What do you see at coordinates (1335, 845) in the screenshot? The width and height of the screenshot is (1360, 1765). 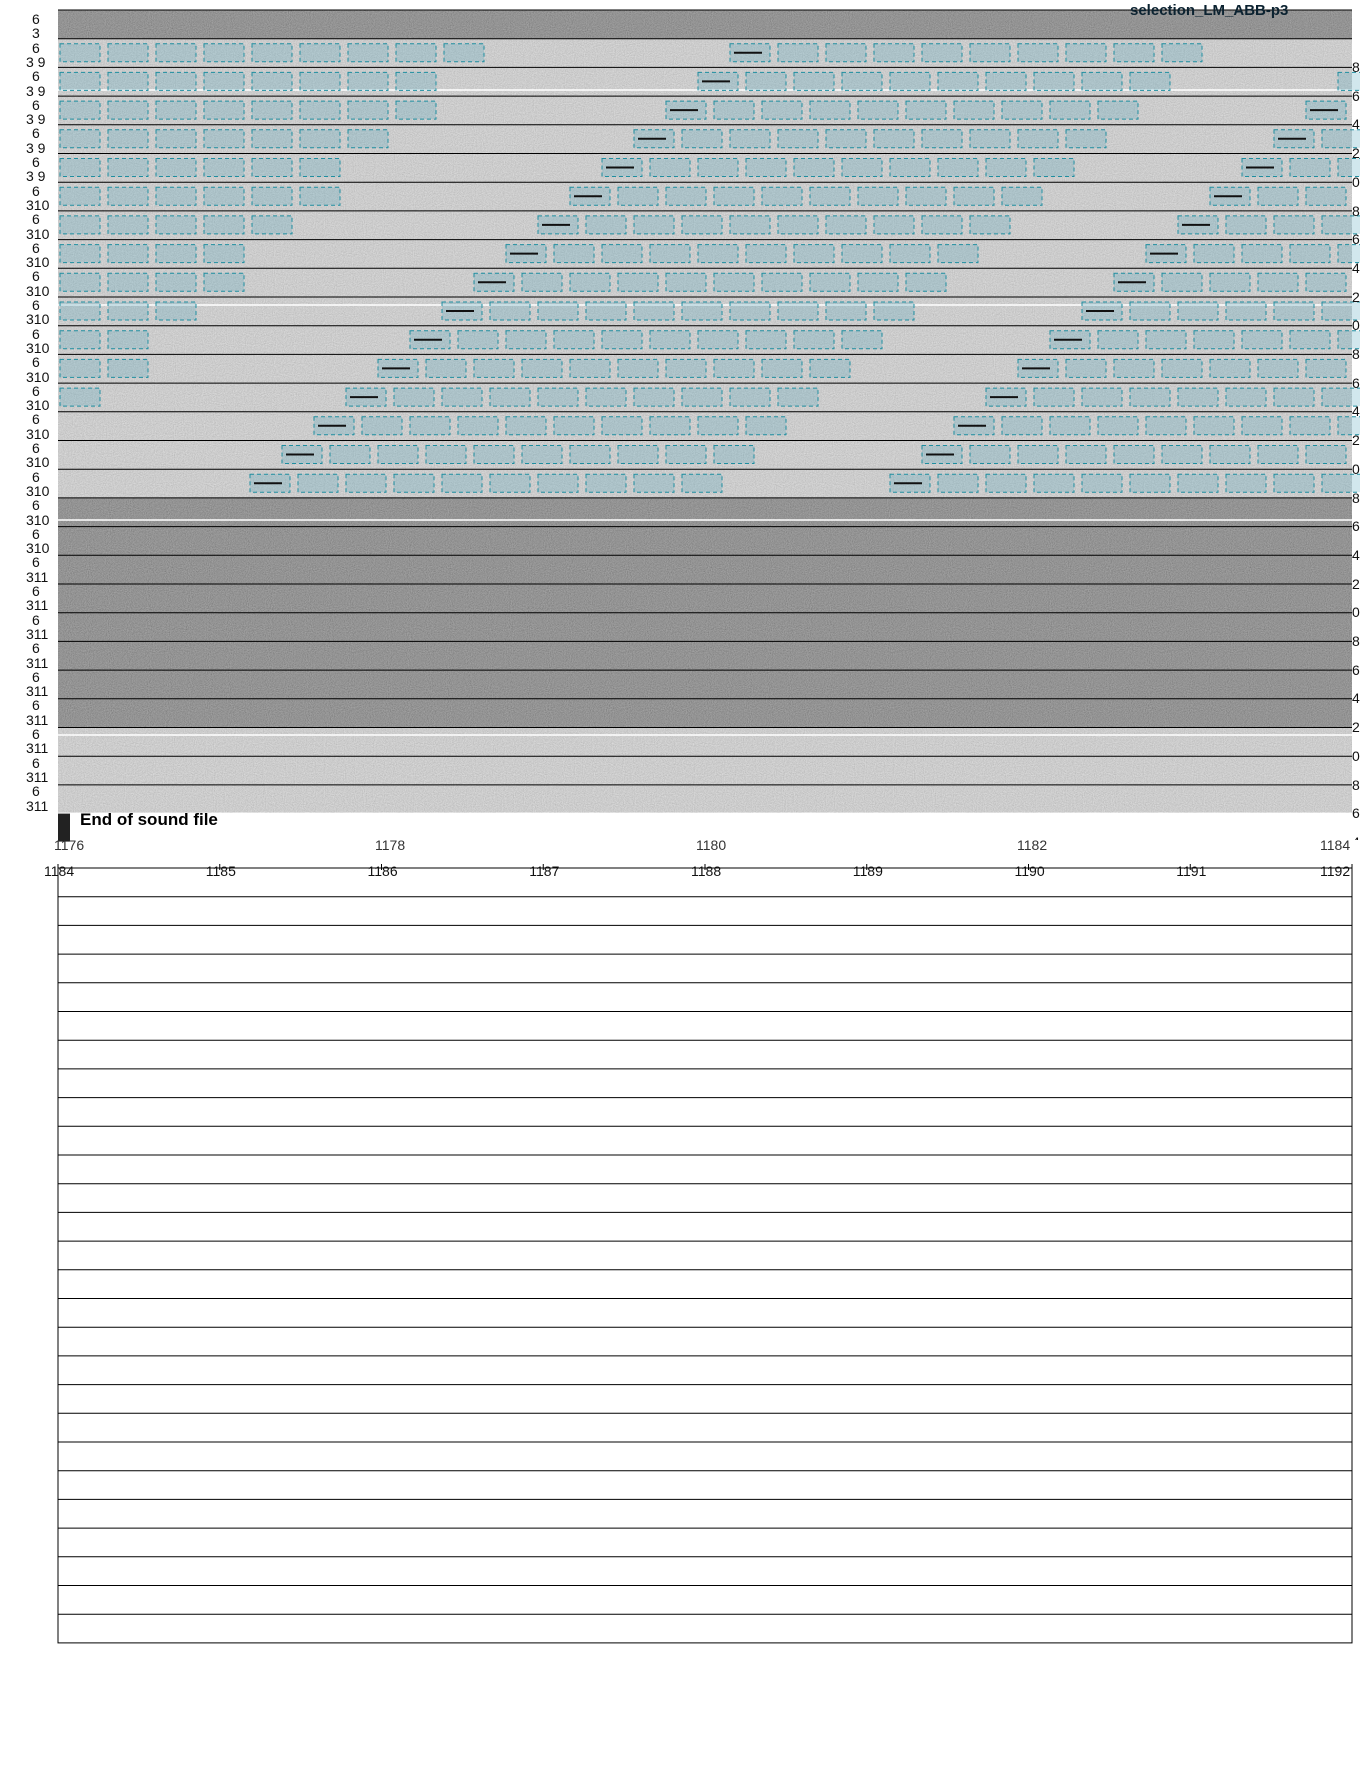 I see `axis-upper-tick-label: 1184` at bounding box center [1335, 845].